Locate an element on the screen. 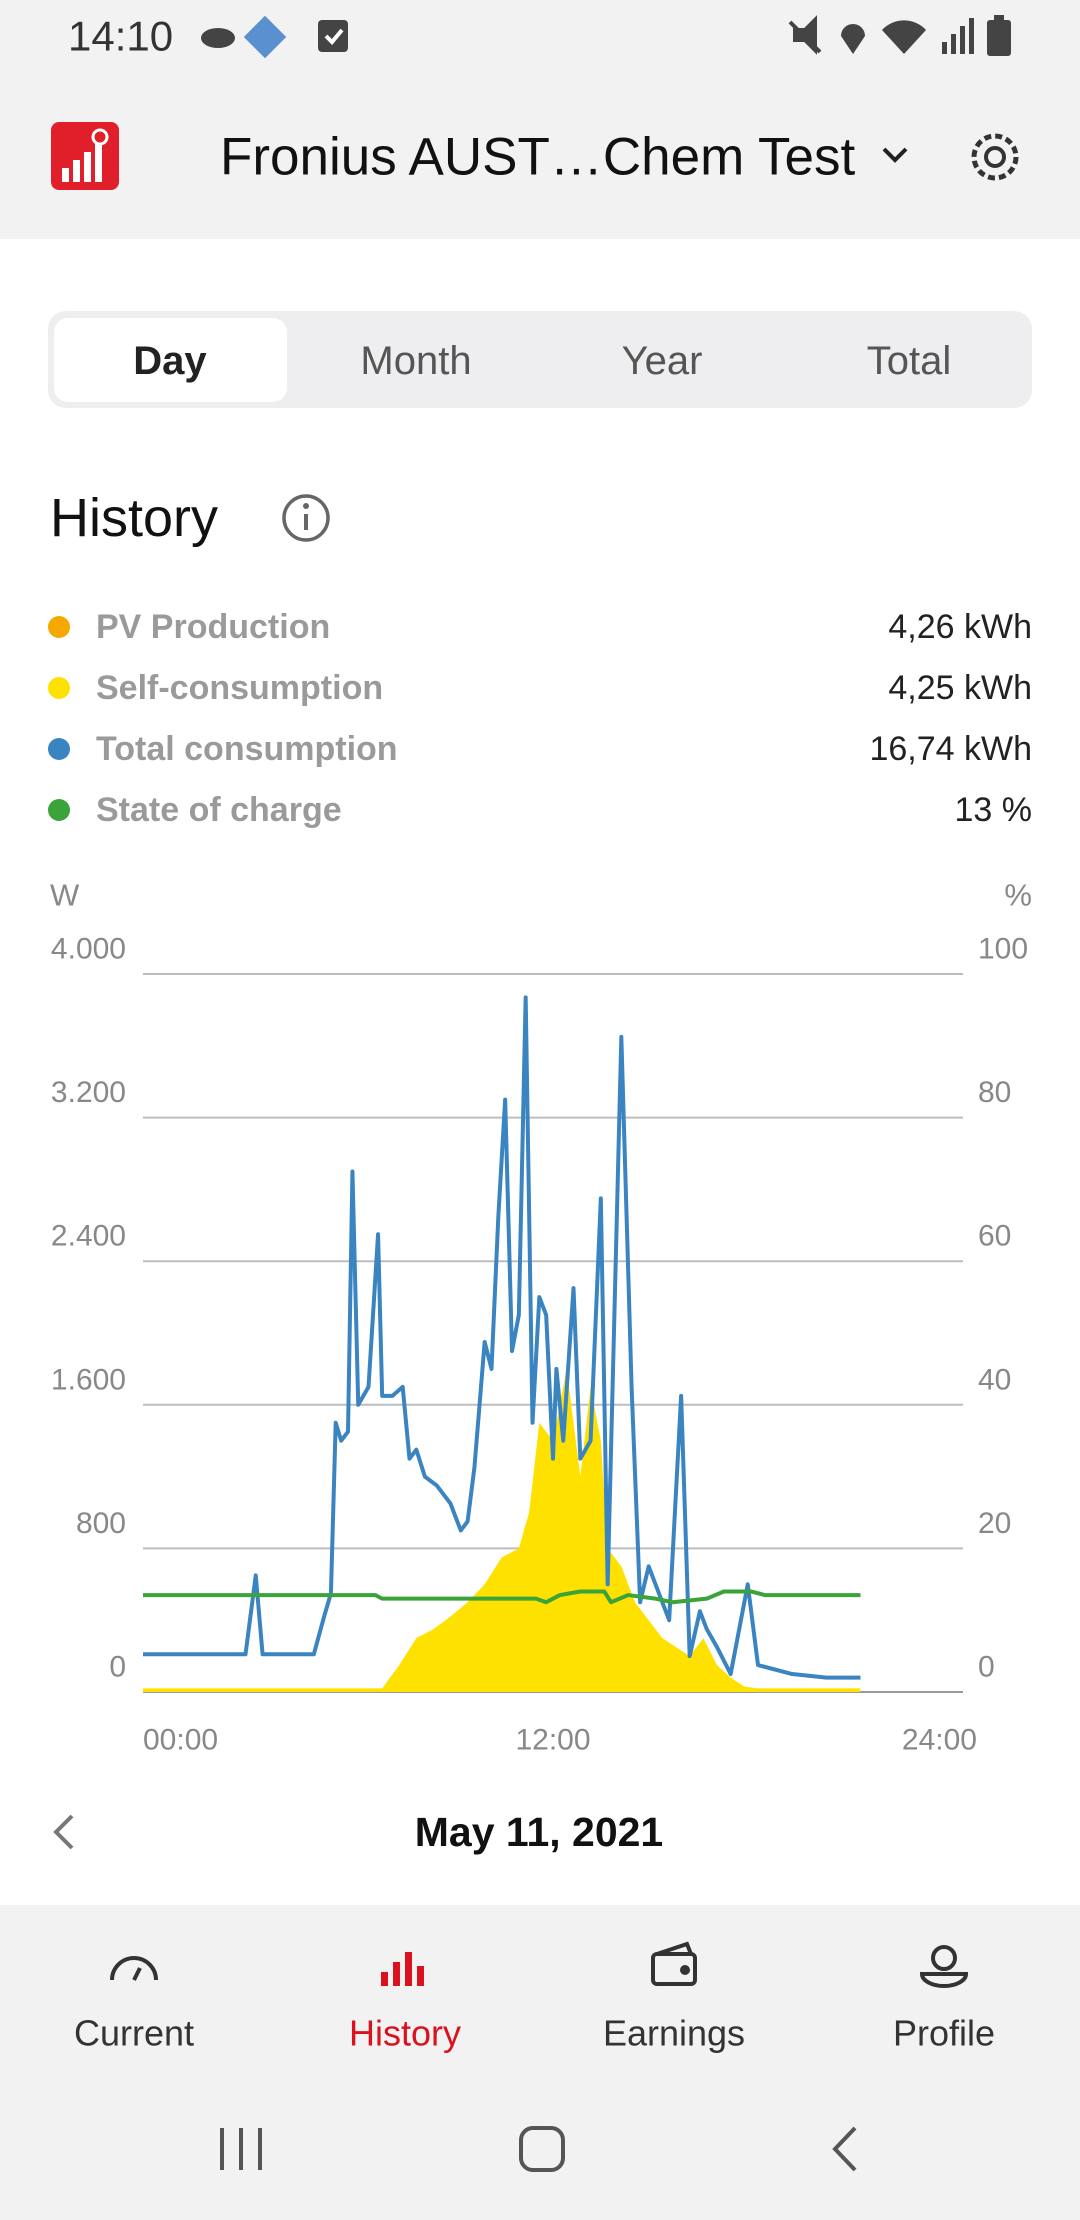  tab-label: Year is located at coordinates (662, 361).